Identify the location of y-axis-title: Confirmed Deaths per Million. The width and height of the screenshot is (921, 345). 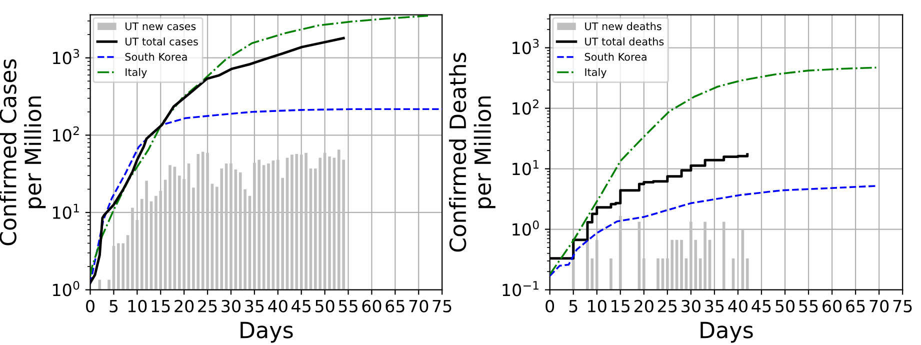
(472, 152).